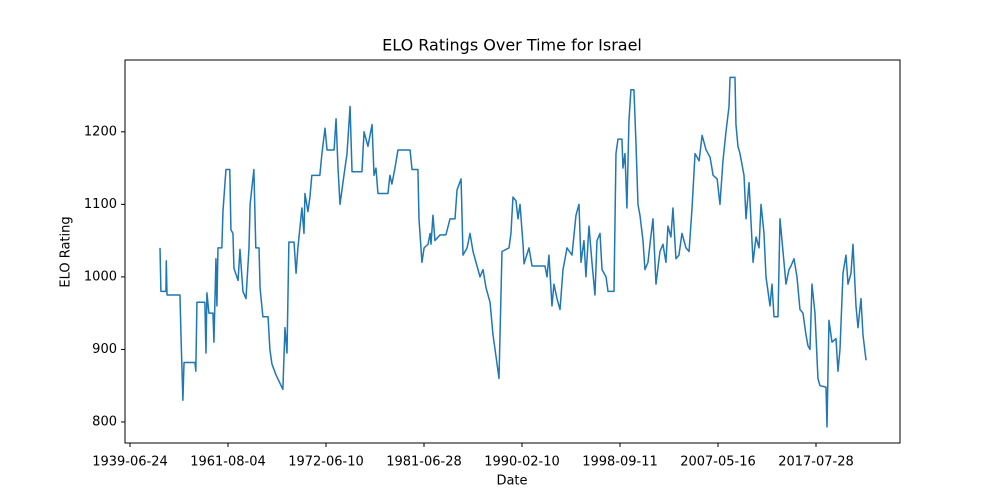  I want to click on x-tick-label: 2017-07-28, so click(816, 462).